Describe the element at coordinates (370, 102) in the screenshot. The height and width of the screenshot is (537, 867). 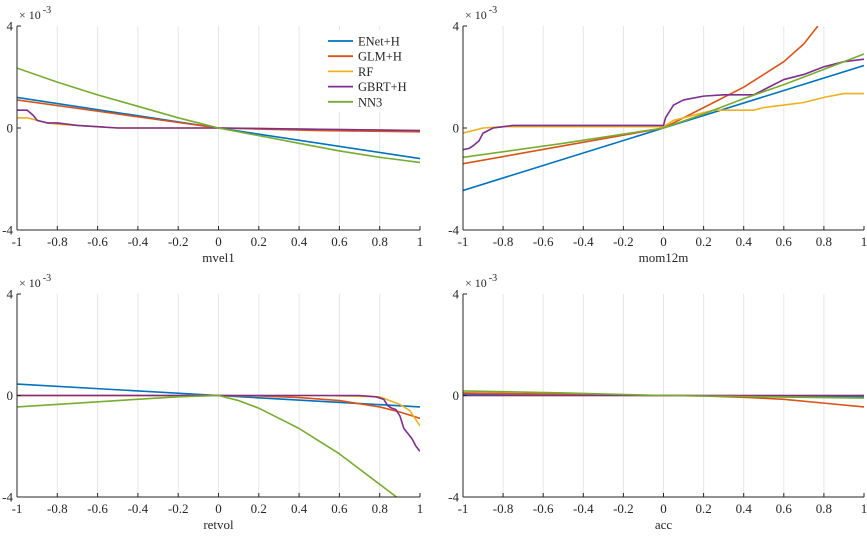
I see `legend-label: NN3` at that location.